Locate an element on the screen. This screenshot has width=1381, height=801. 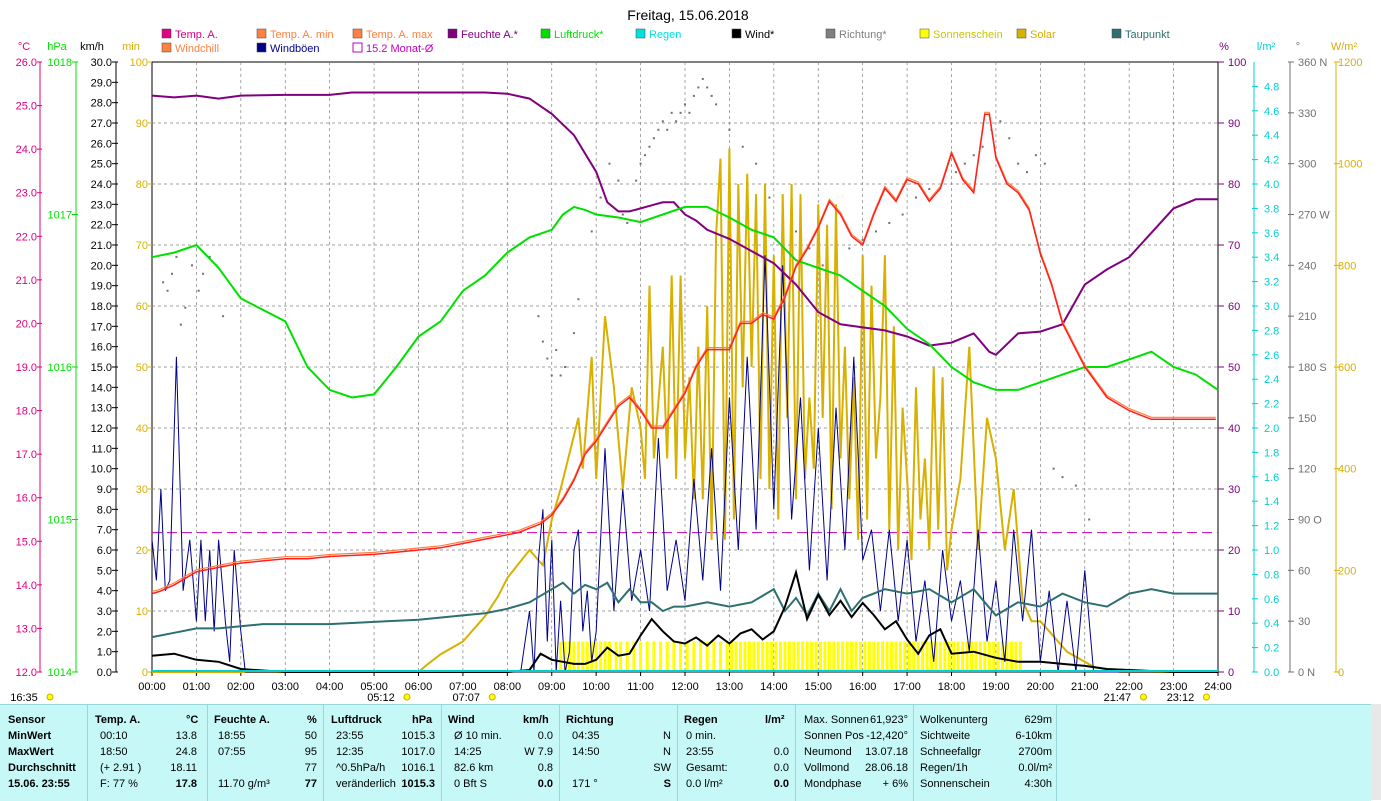
wind-tick: 10.0 is located at coordinates (101, 470).